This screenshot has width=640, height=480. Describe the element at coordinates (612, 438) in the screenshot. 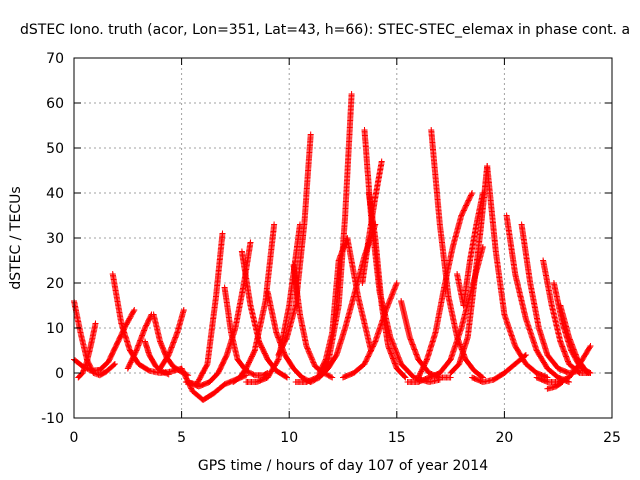

I see `x-tick-label: 25` at that location.